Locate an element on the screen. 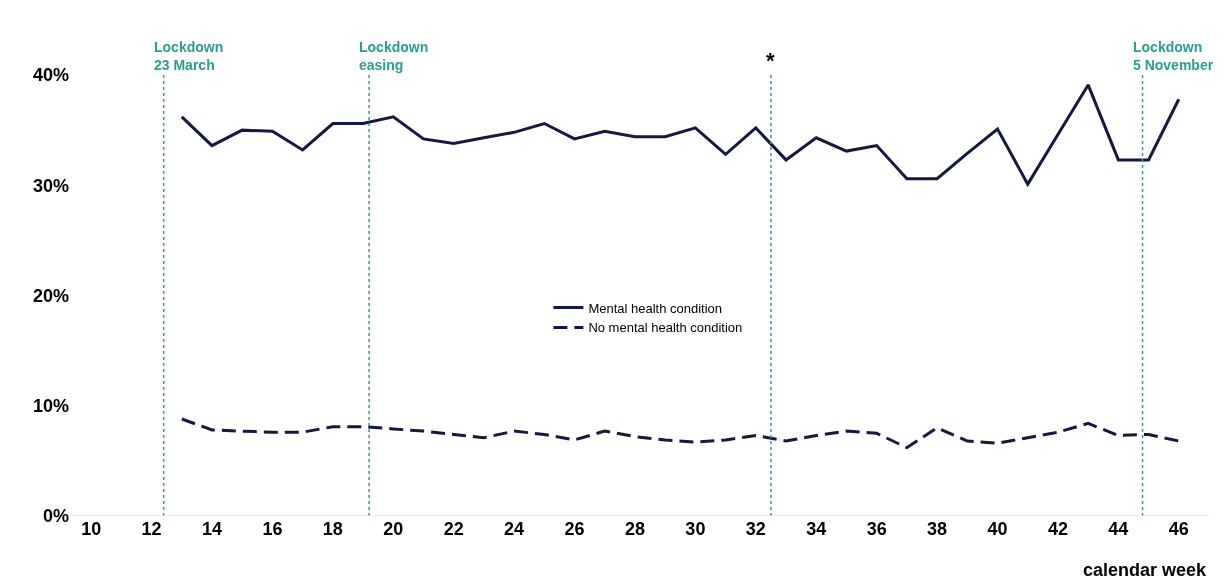 This screenshot has width=1224, height=586. y-tick-label: 30% is located at coordinates (50, 185).